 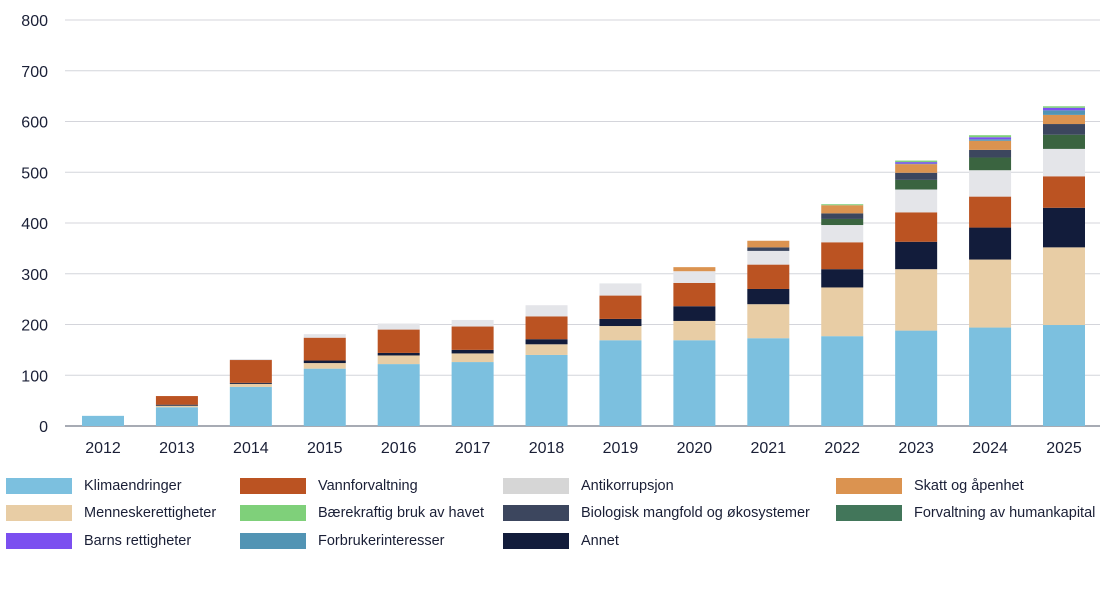 What do you see at coordinates (546, 328) in the screenshot?
I see `bar-segment-vannforvaltning-2018` at bounding box center [546, 328].